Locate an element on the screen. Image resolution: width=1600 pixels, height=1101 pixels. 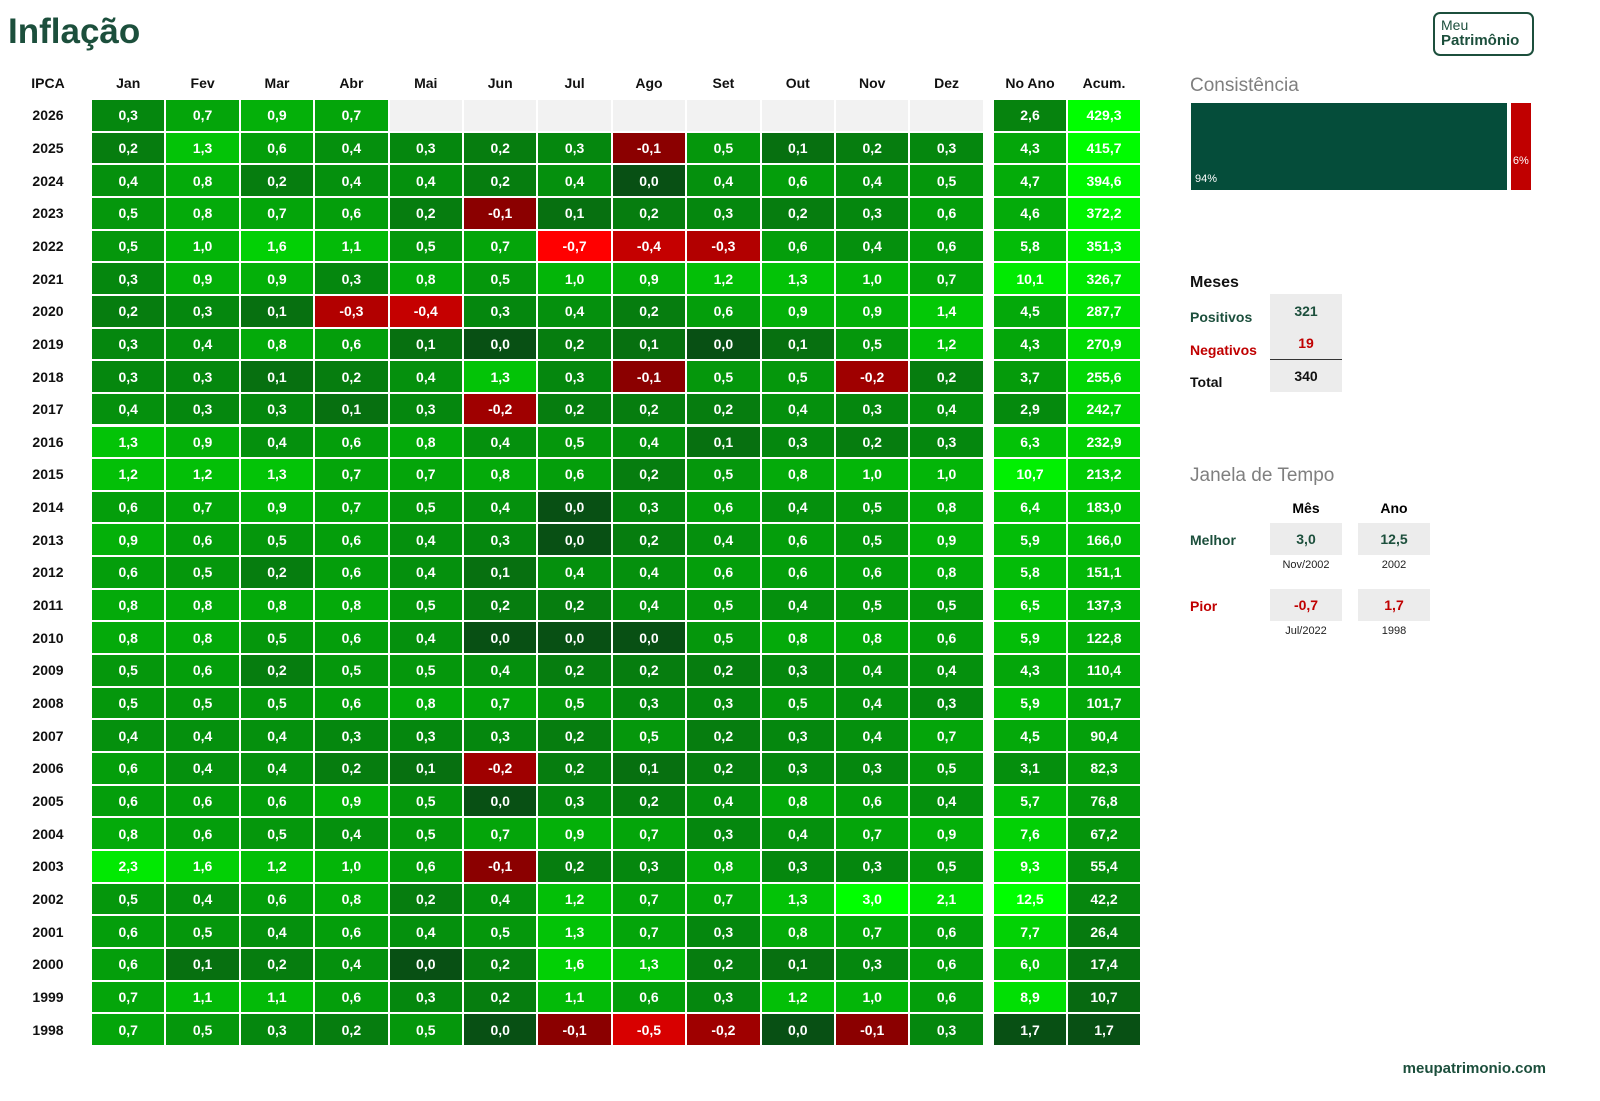
table-cell: 10,7 is located at coordinates (1030, 474).